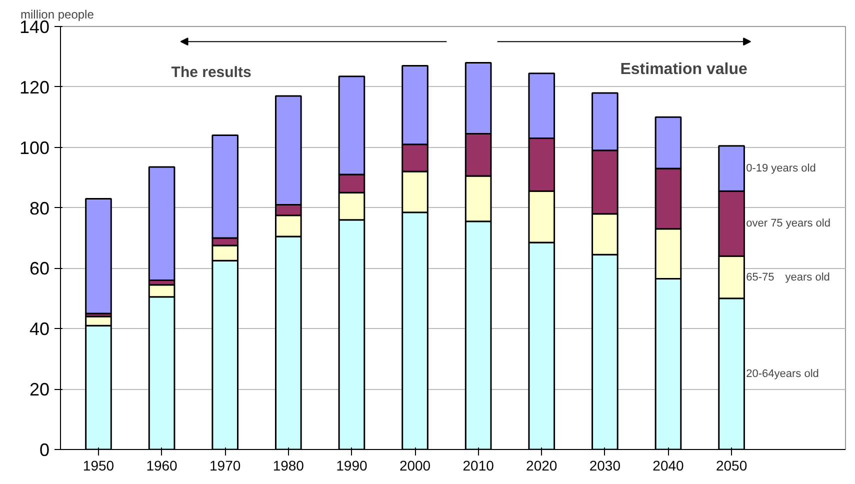 This screenshot has width=855, height=484. What do you see at coordinates (39, 268) in the screenshot?
I see `y-tick-label: 60` at bounding box center [39, 268].